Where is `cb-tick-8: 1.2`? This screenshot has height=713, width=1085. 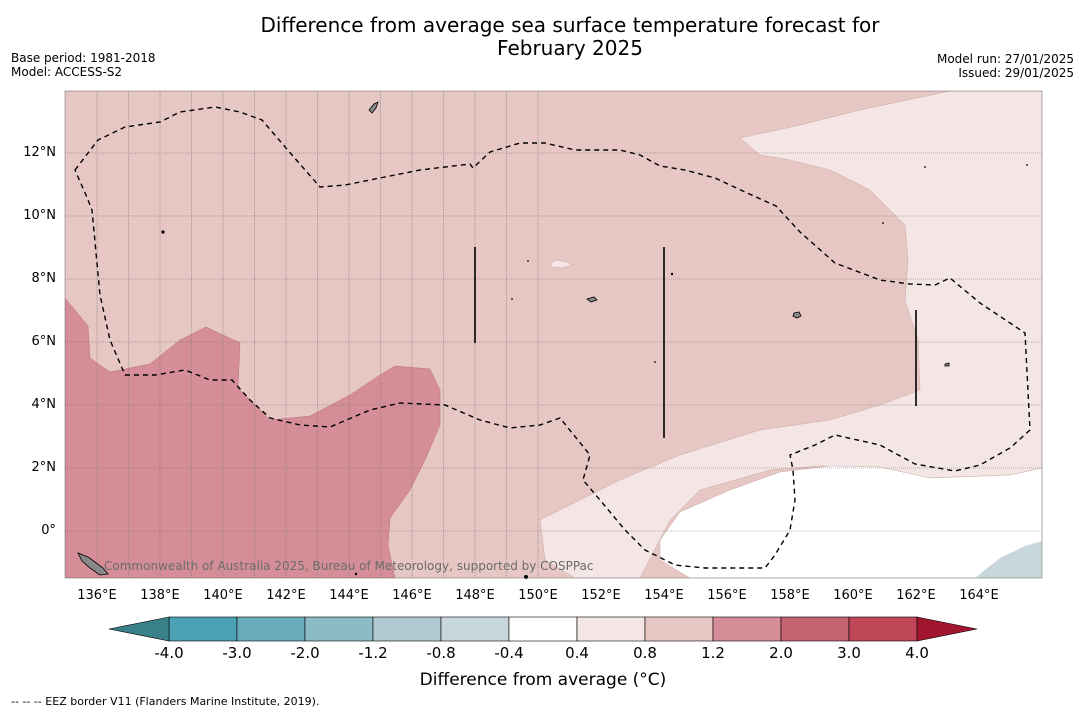
cb-tick-8: 1.2 is located at coordinates (713, 653).